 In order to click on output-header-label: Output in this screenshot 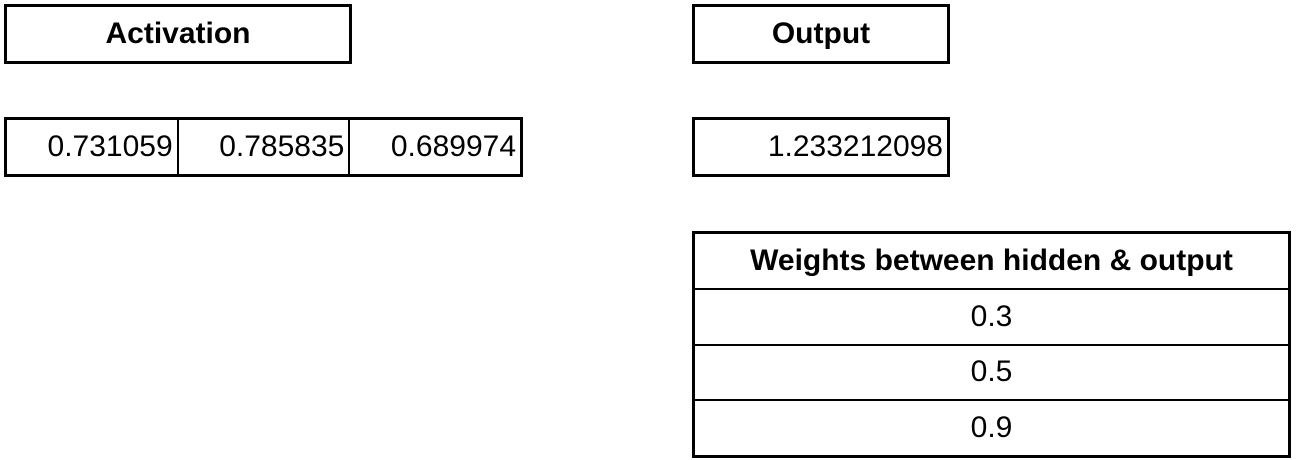, I will do `click(821, 33)`.